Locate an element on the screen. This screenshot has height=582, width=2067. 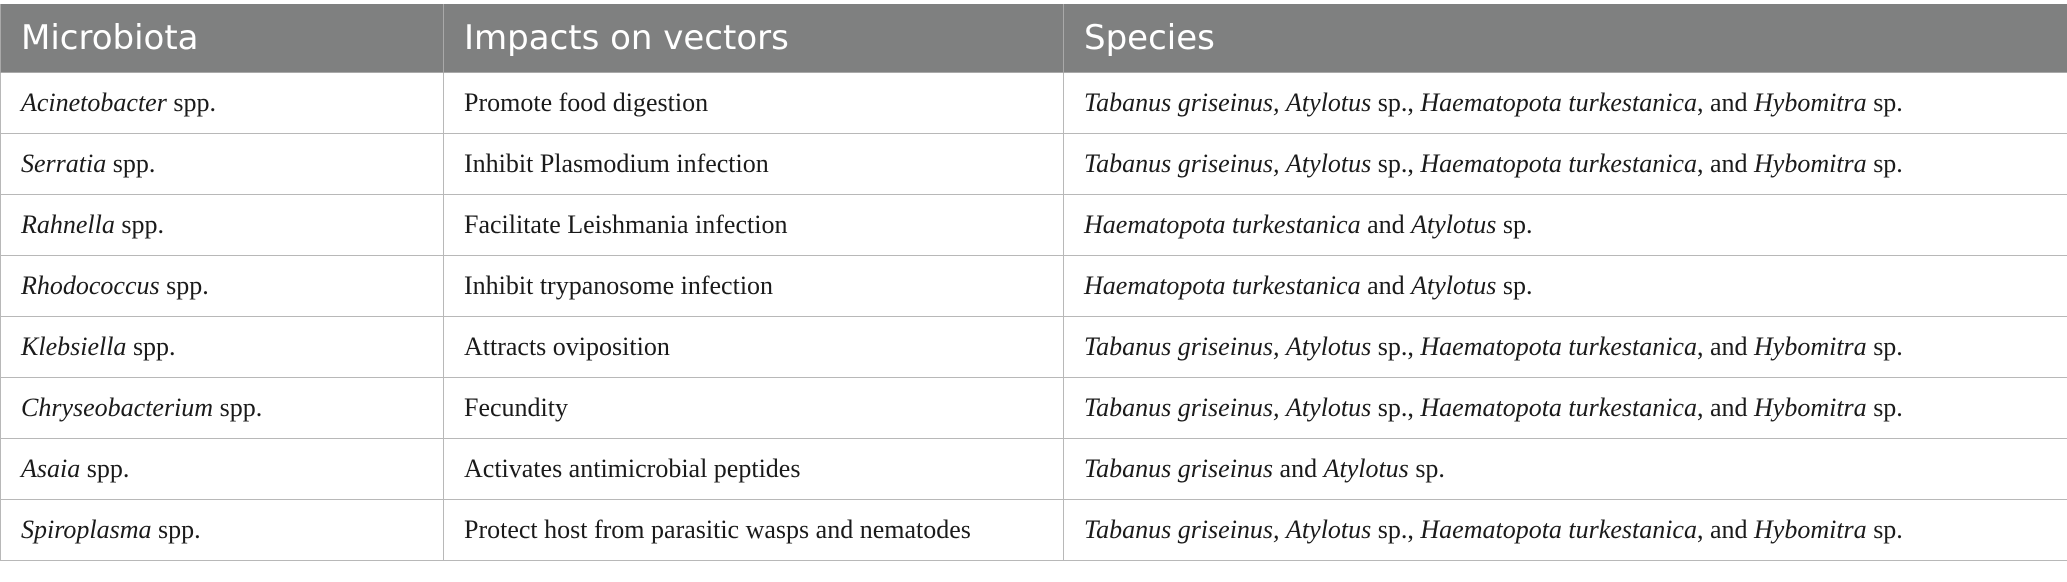
microbiota-genus: Rahnella is located at coordinates (68, 224).